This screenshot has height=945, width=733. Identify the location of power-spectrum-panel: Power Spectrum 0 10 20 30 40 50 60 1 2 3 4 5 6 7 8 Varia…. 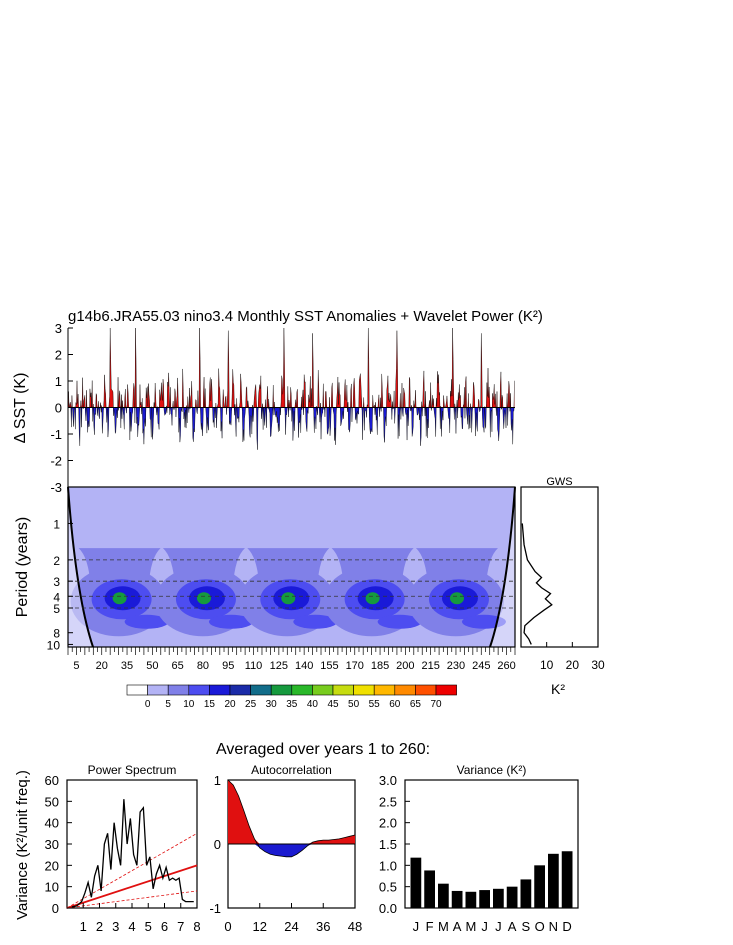
(107, 848).